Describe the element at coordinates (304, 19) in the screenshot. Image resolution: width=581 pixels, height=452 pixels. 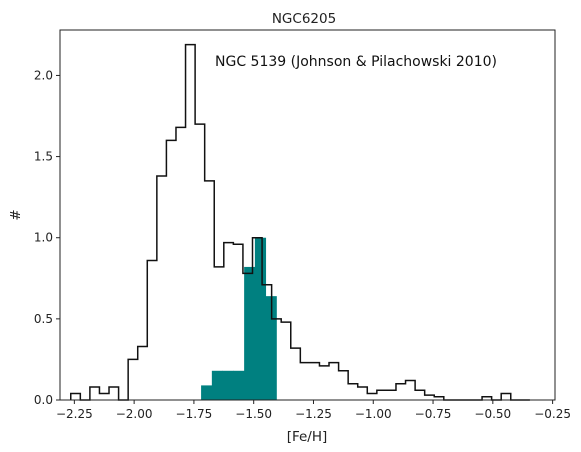
I see `chart-title: NGC6205` at that location.